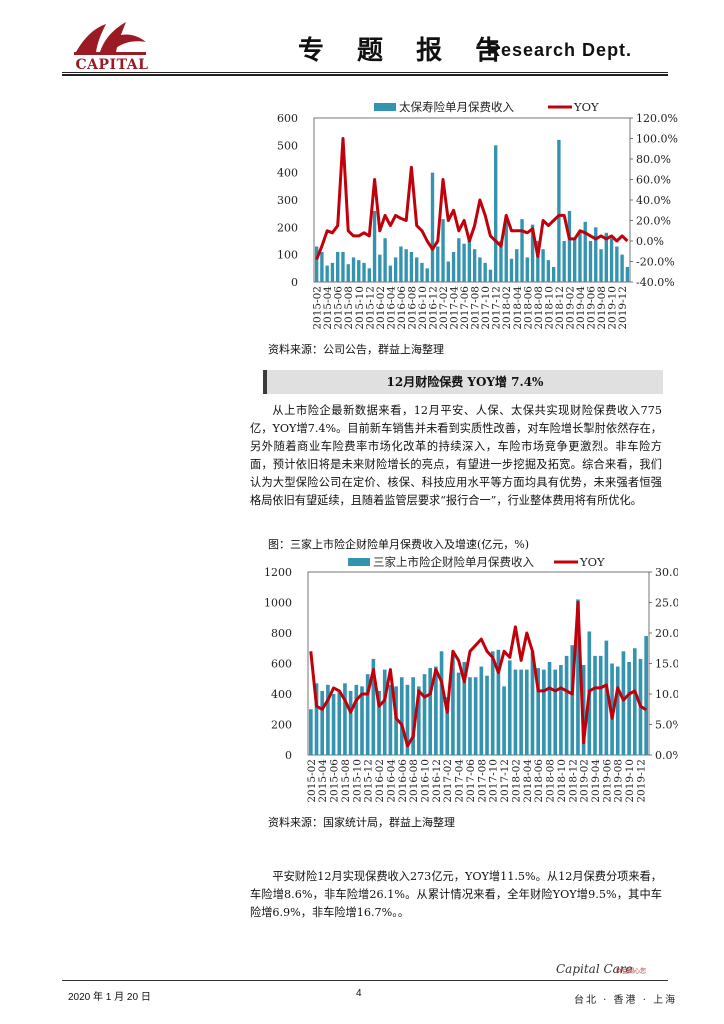 Image resolution: width=724 pixels, height=1024 pixels. I want to click on left-axis-tick-label: 400, so click(281, 694).